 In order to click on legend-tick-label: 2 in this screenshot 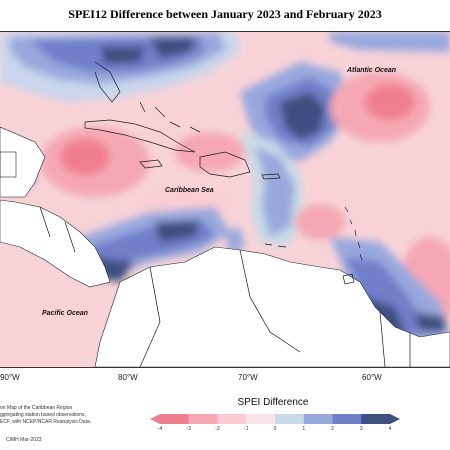, I will do `click(332, 429)`.